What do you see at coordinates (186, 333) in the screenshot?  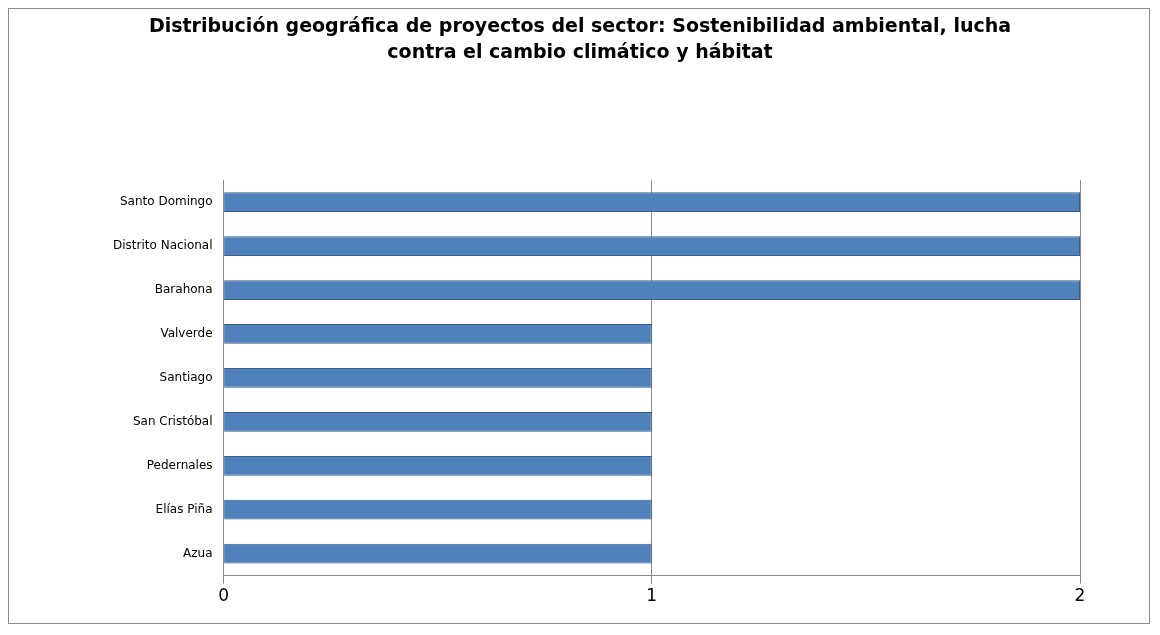 I see `y-tick-label: Valverde` at bounding box center [186, 333].